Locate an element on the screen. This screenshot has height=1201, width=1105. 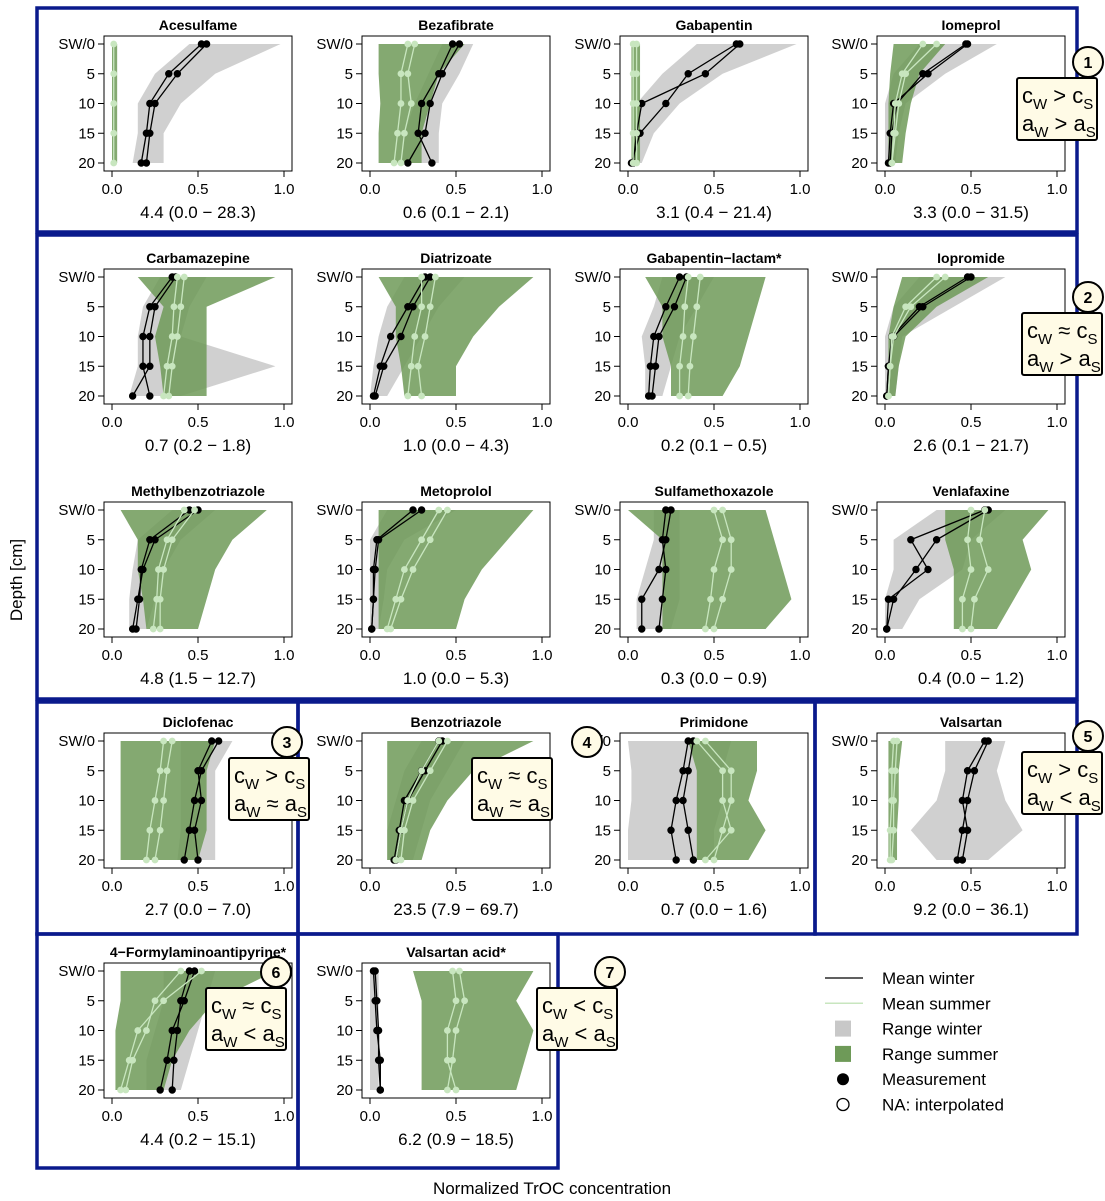
y-tick-label: 5 is located at coordinates (864, 74).